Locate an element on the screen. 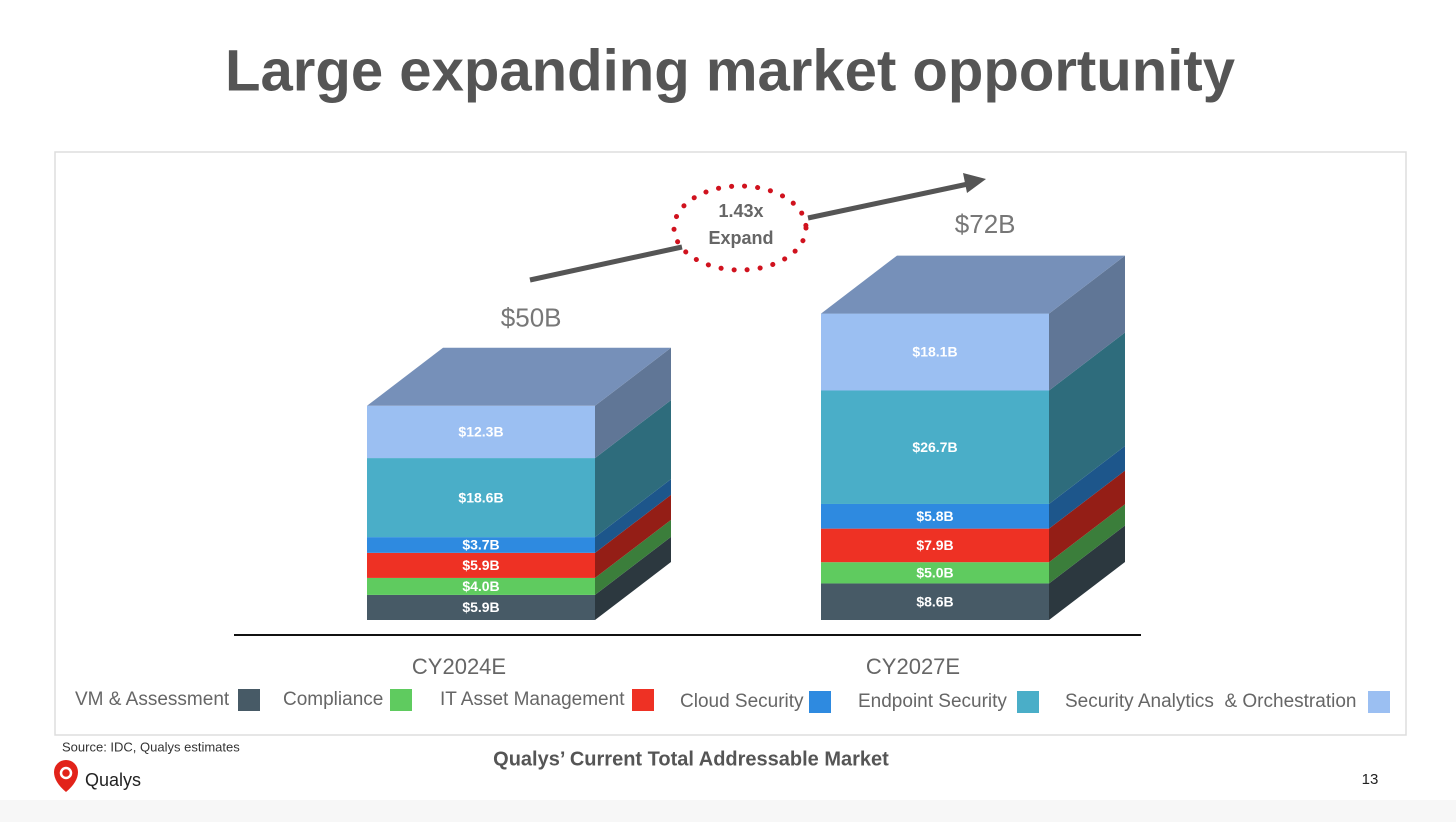 The image size is (1456, 822). logo-text: Qualys is located at coordinates (113, 780).